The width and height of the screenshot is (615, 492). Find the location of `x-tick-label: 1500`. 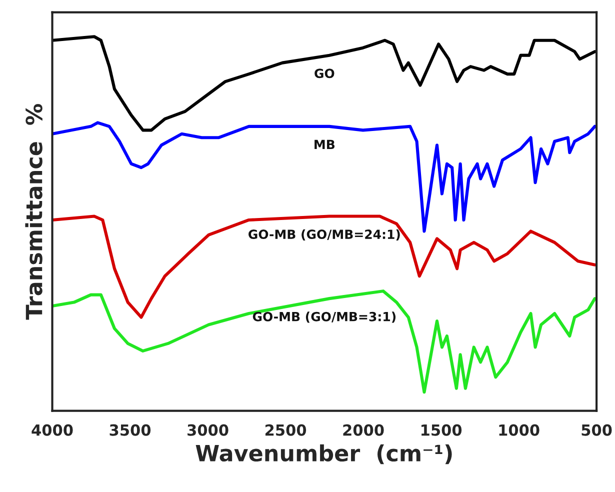

x-tick-label: 1500 is located at coordinates (442, 430).